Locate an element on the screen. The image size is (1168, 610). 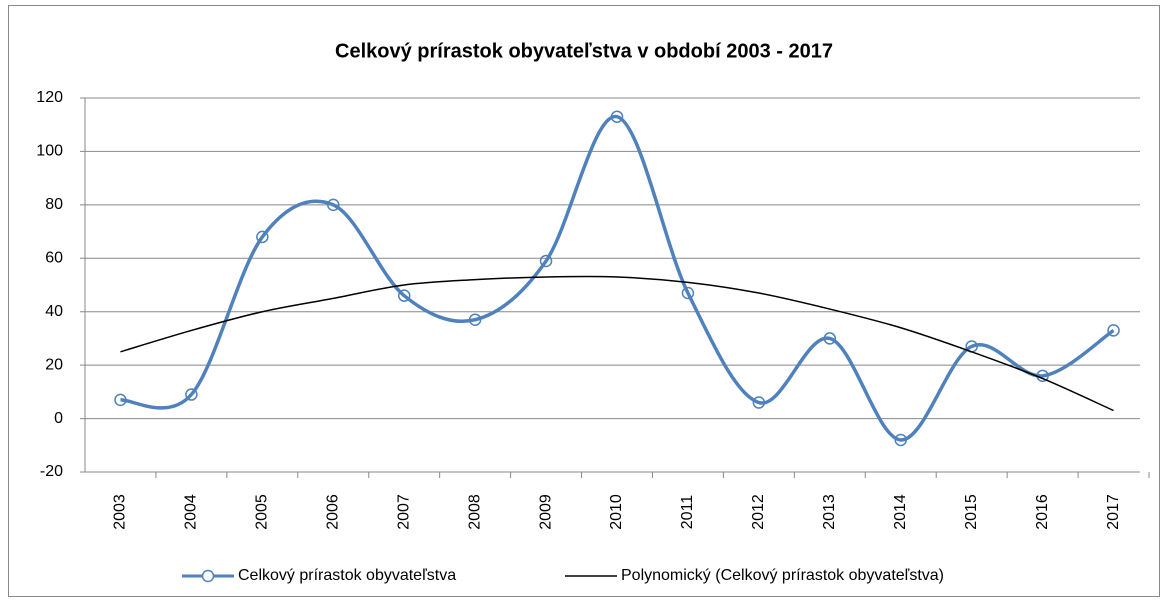
legend-label: Celkový prírastok obyvateľstva is located at coordinates (347, 575).